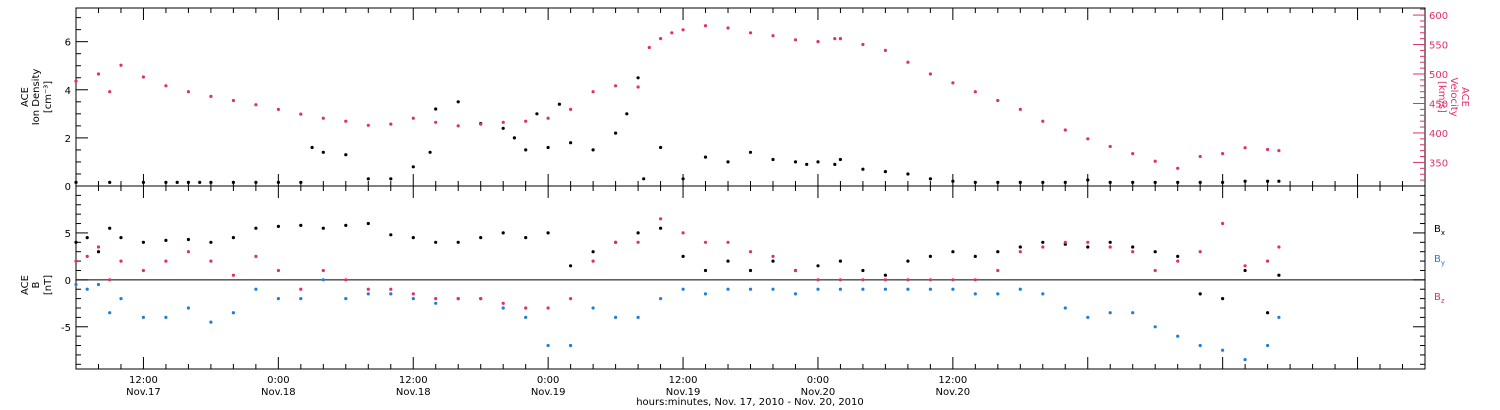 The height and width of the screenshot is (410, 1500). I want to click on legend-bx: Bx, so click(1439, 230).